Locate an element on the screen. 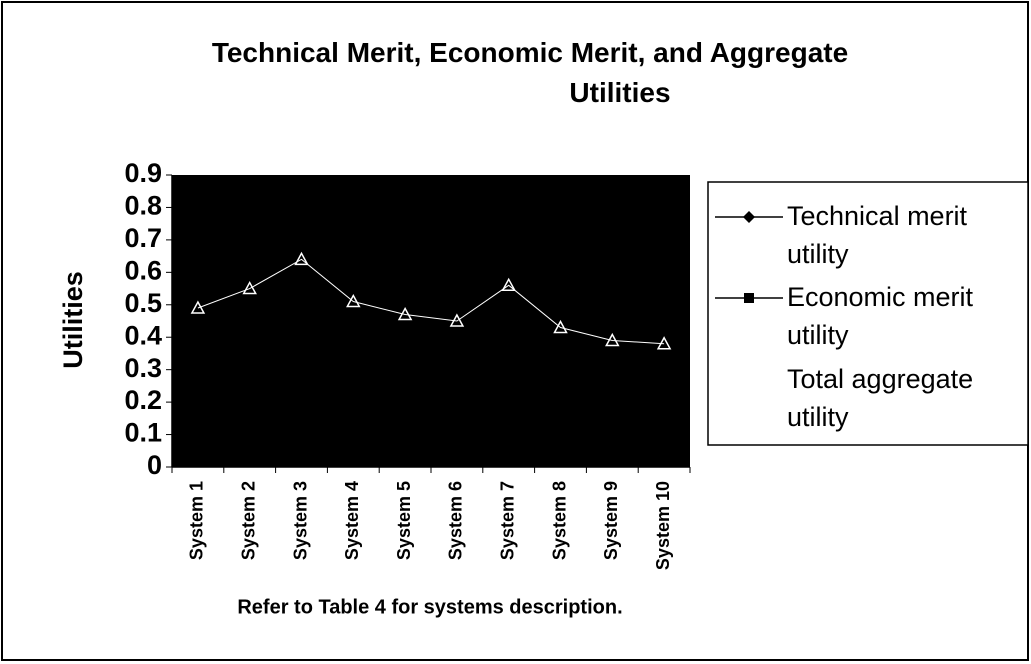  x-tick-label: System 5 is located at coordinates (404, 520).